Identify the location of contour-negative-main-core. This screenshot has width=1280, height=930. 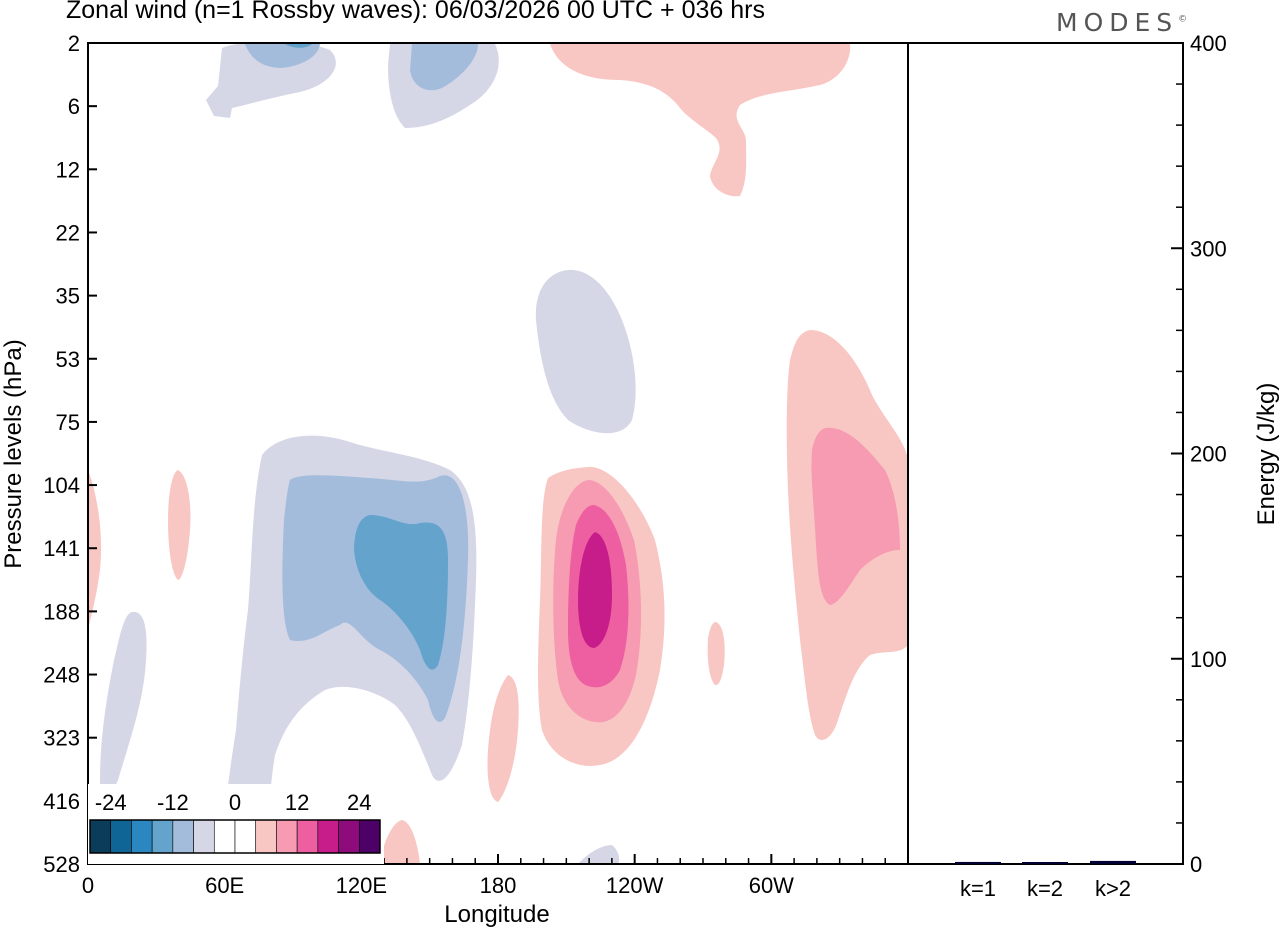
(401, 592).